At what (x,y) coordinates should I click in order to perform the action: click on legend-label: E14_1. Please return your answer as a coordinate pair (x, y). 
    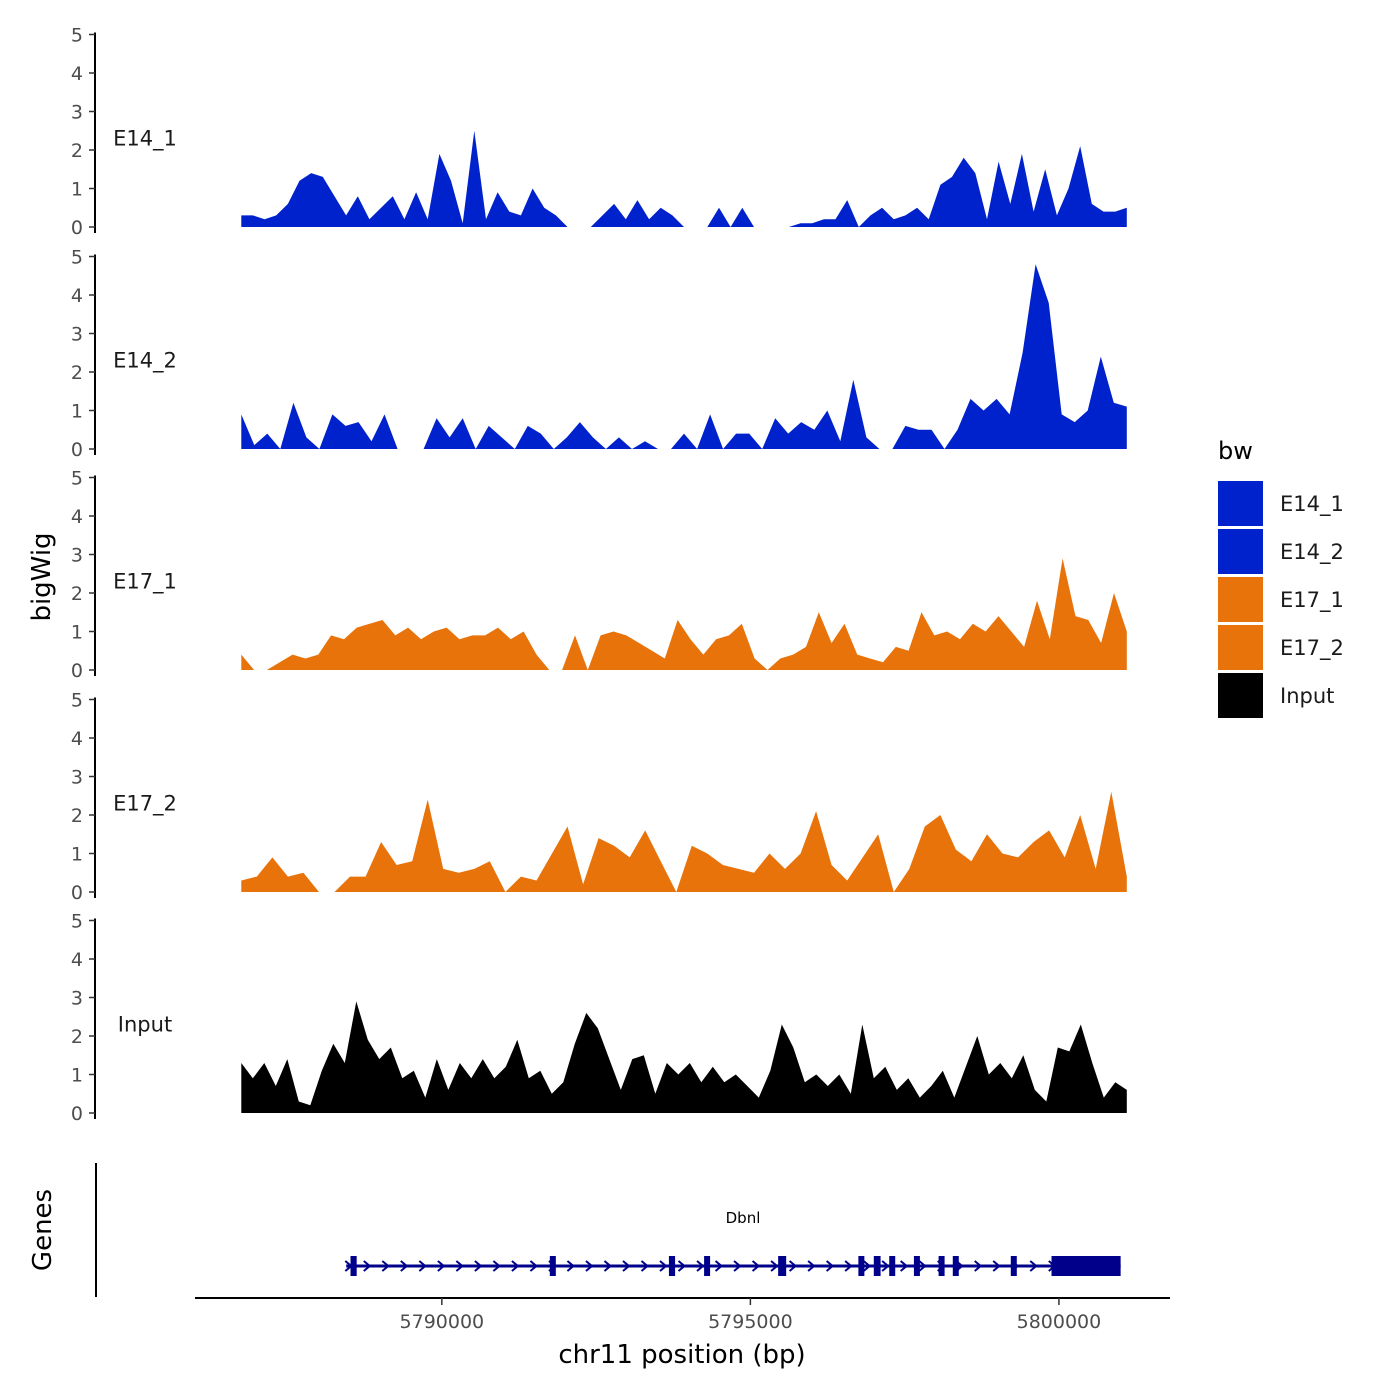
    Looking at the image, I should click on (1312, 504).